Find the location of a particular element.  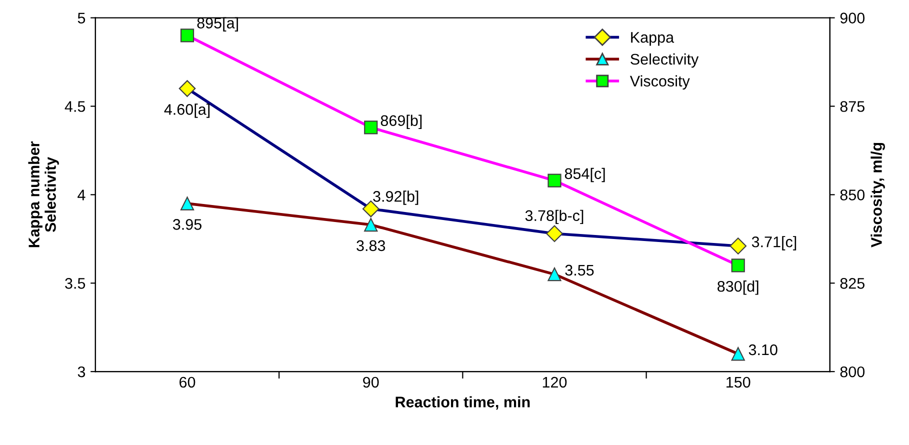

y-tick-label: 4.5 is located at coordinates (75, 106).